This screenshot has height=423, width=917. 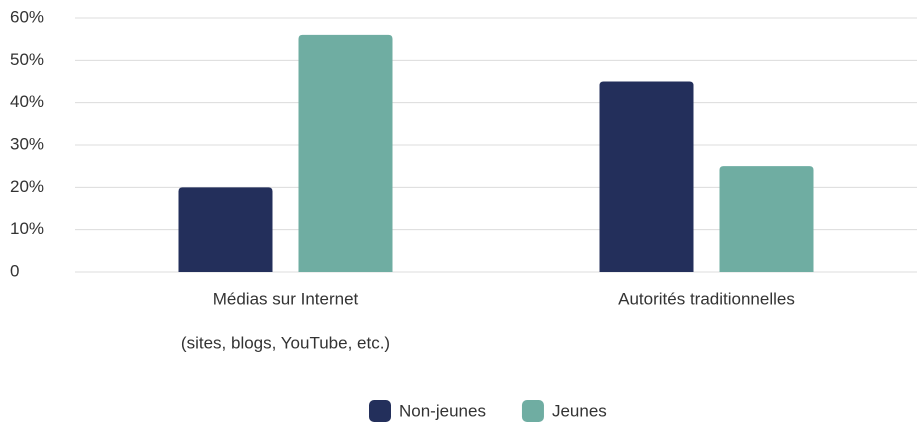 What do you see at coordinates (442, 410) in the screenshot?
I see `legend-label: Non-jeunes` at bounding box center [442, 410].